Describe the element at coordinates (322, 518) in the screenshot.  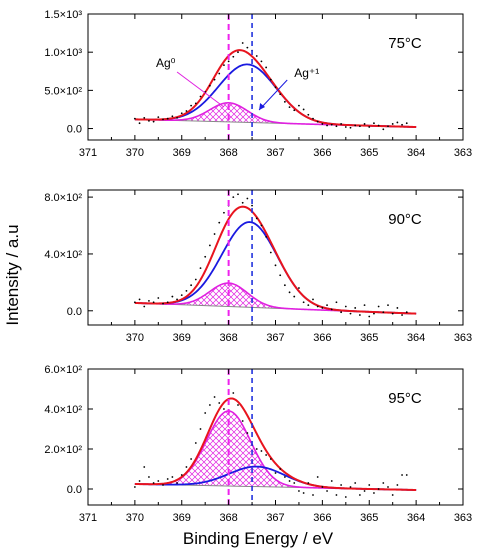
I see `x-tick-label: 366` at that location.